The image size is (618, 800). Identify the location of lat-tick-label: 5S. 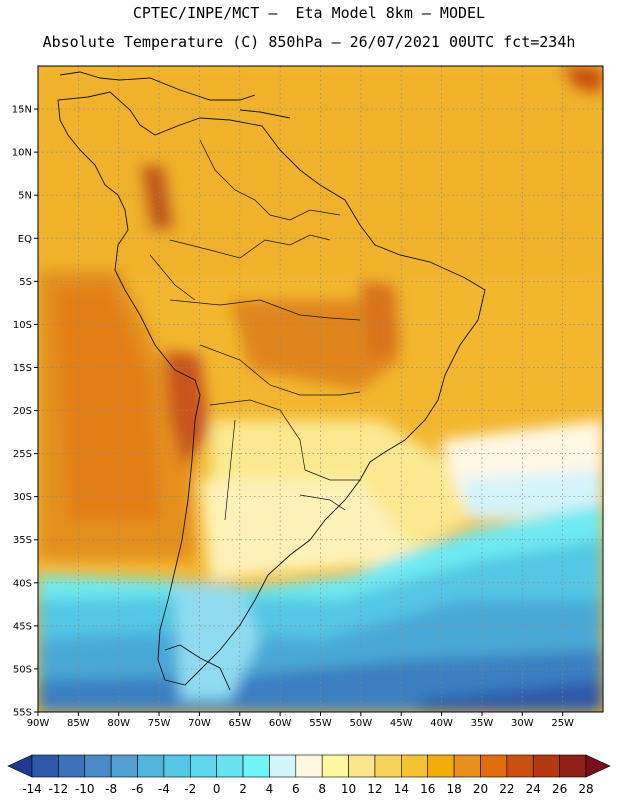
(25, 282).